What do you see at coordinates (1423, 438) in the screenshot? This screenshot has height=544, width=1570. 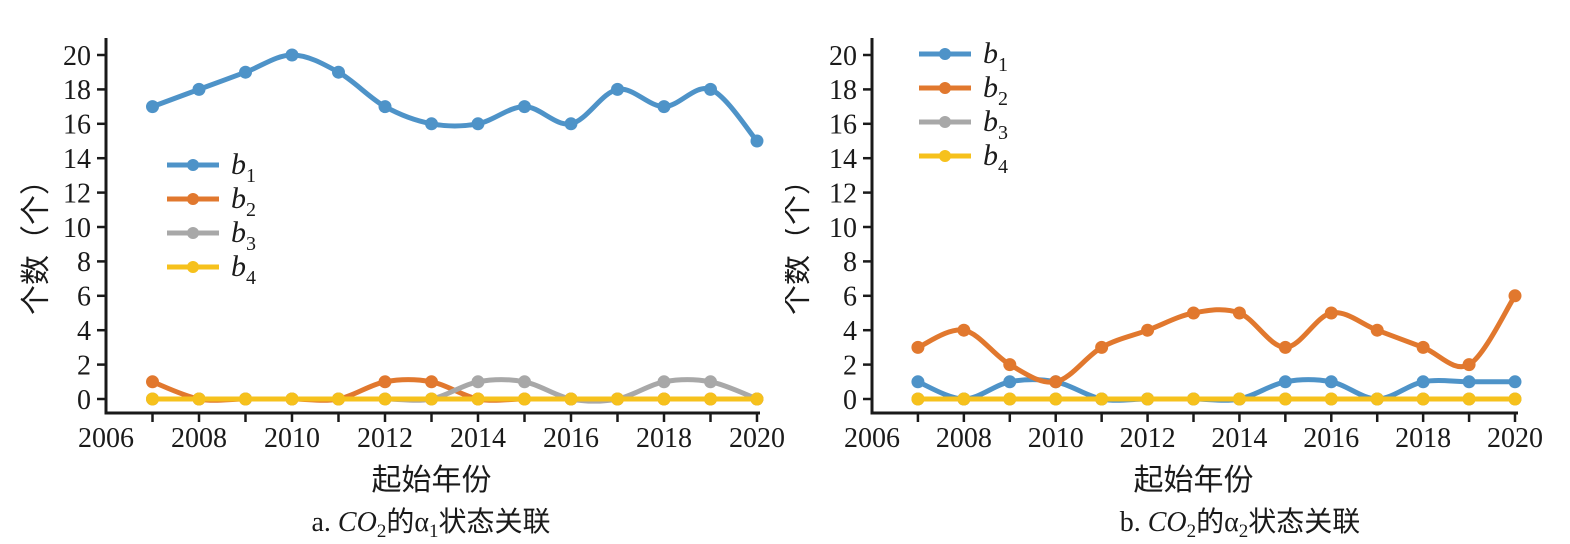 I see `x-tick-label: 2018` at bounding box center [1423, 438].